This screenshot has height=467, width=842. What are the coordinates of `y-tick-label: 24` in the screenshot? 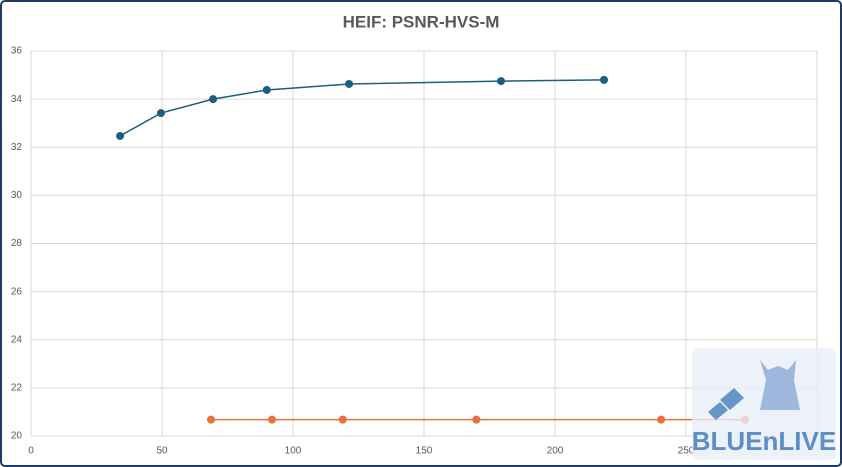 It's located at (17, 339).